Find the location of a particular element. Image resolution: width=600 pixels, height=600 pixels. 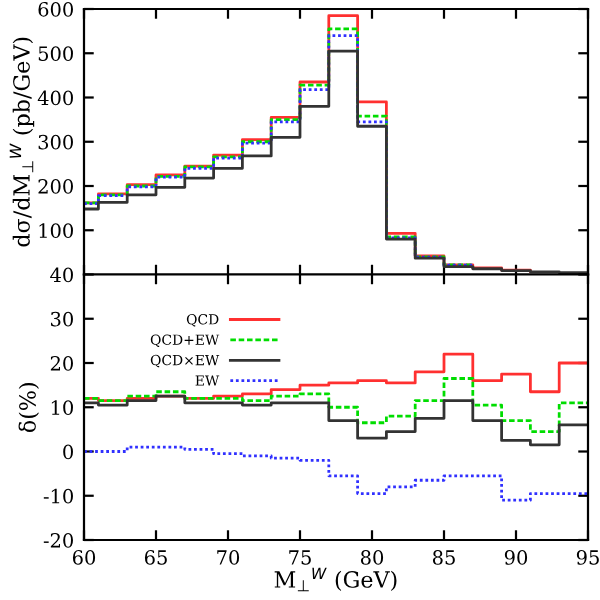

x-tick-label: 80 is located at coordinates (372, 557).